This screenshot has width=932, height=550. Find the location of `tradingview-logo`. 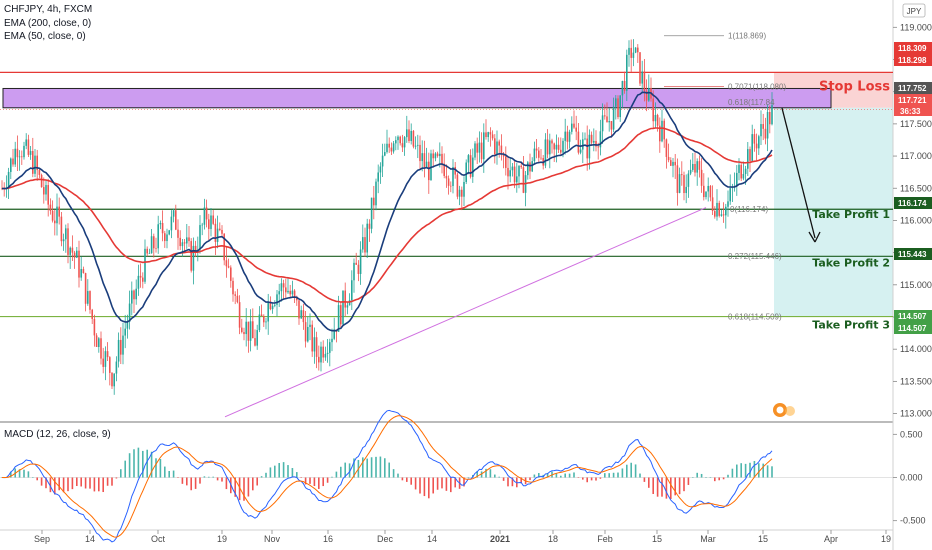

tradingview-logo is located at coordinates (784, 410).